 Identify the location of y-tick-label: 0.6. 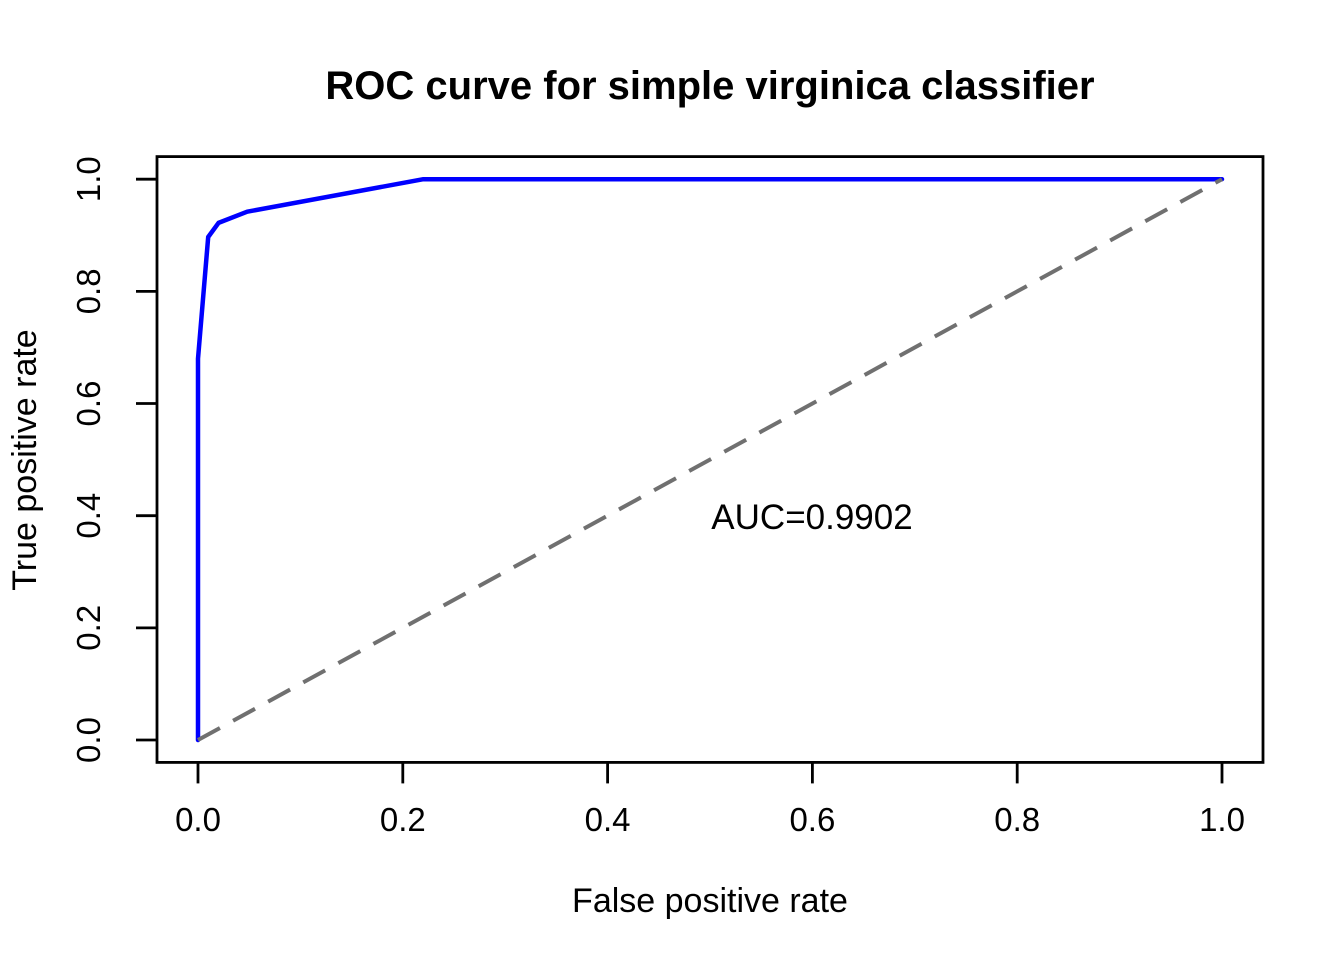
(88, 404).